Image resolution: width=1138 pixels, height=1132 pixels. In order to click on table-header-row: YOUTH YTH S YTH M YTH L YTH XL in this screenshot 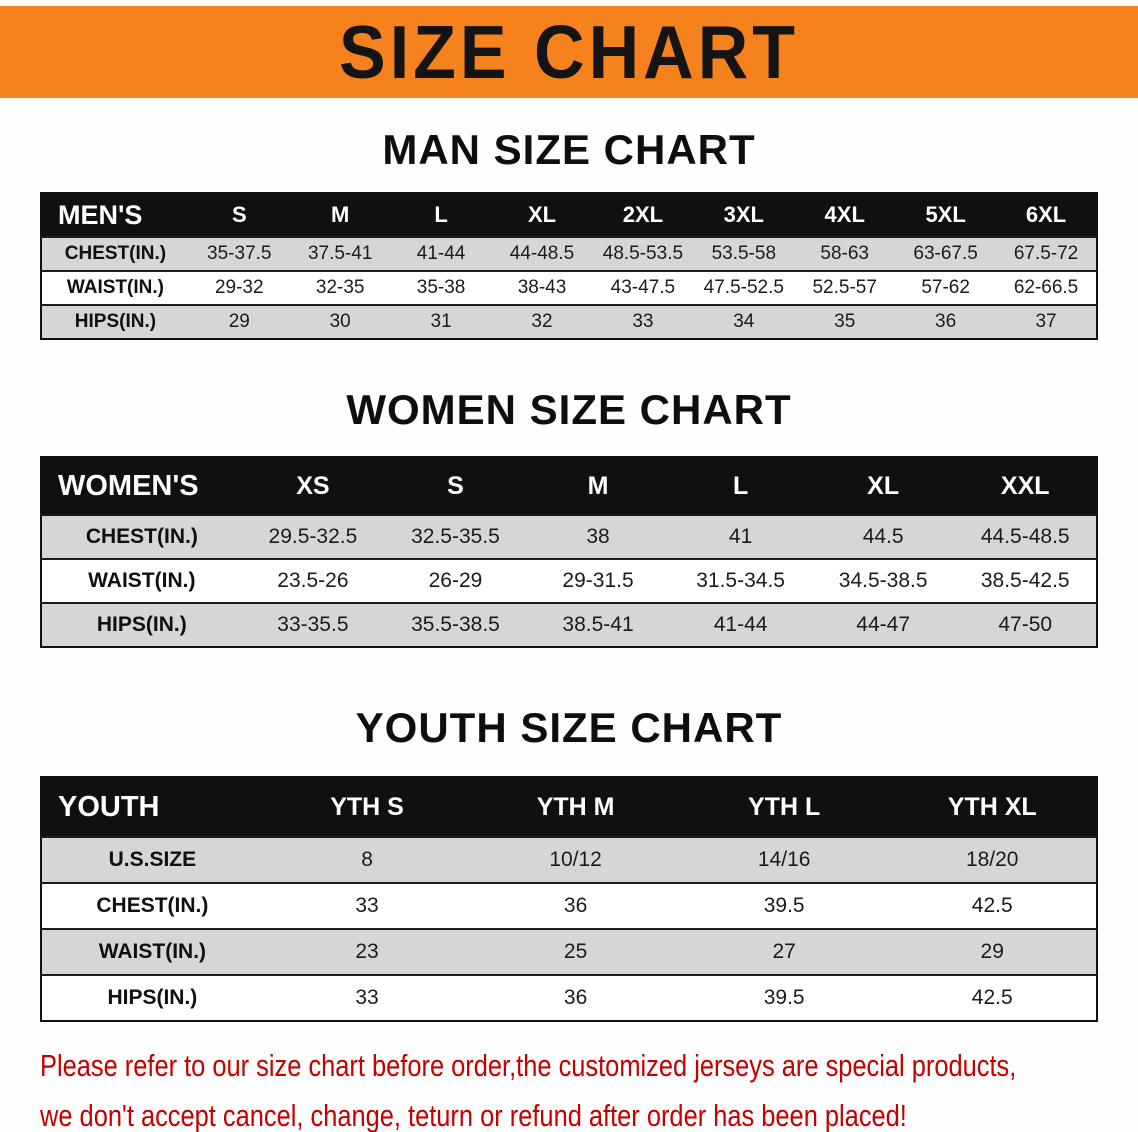, I will do `click(569, 807)`.